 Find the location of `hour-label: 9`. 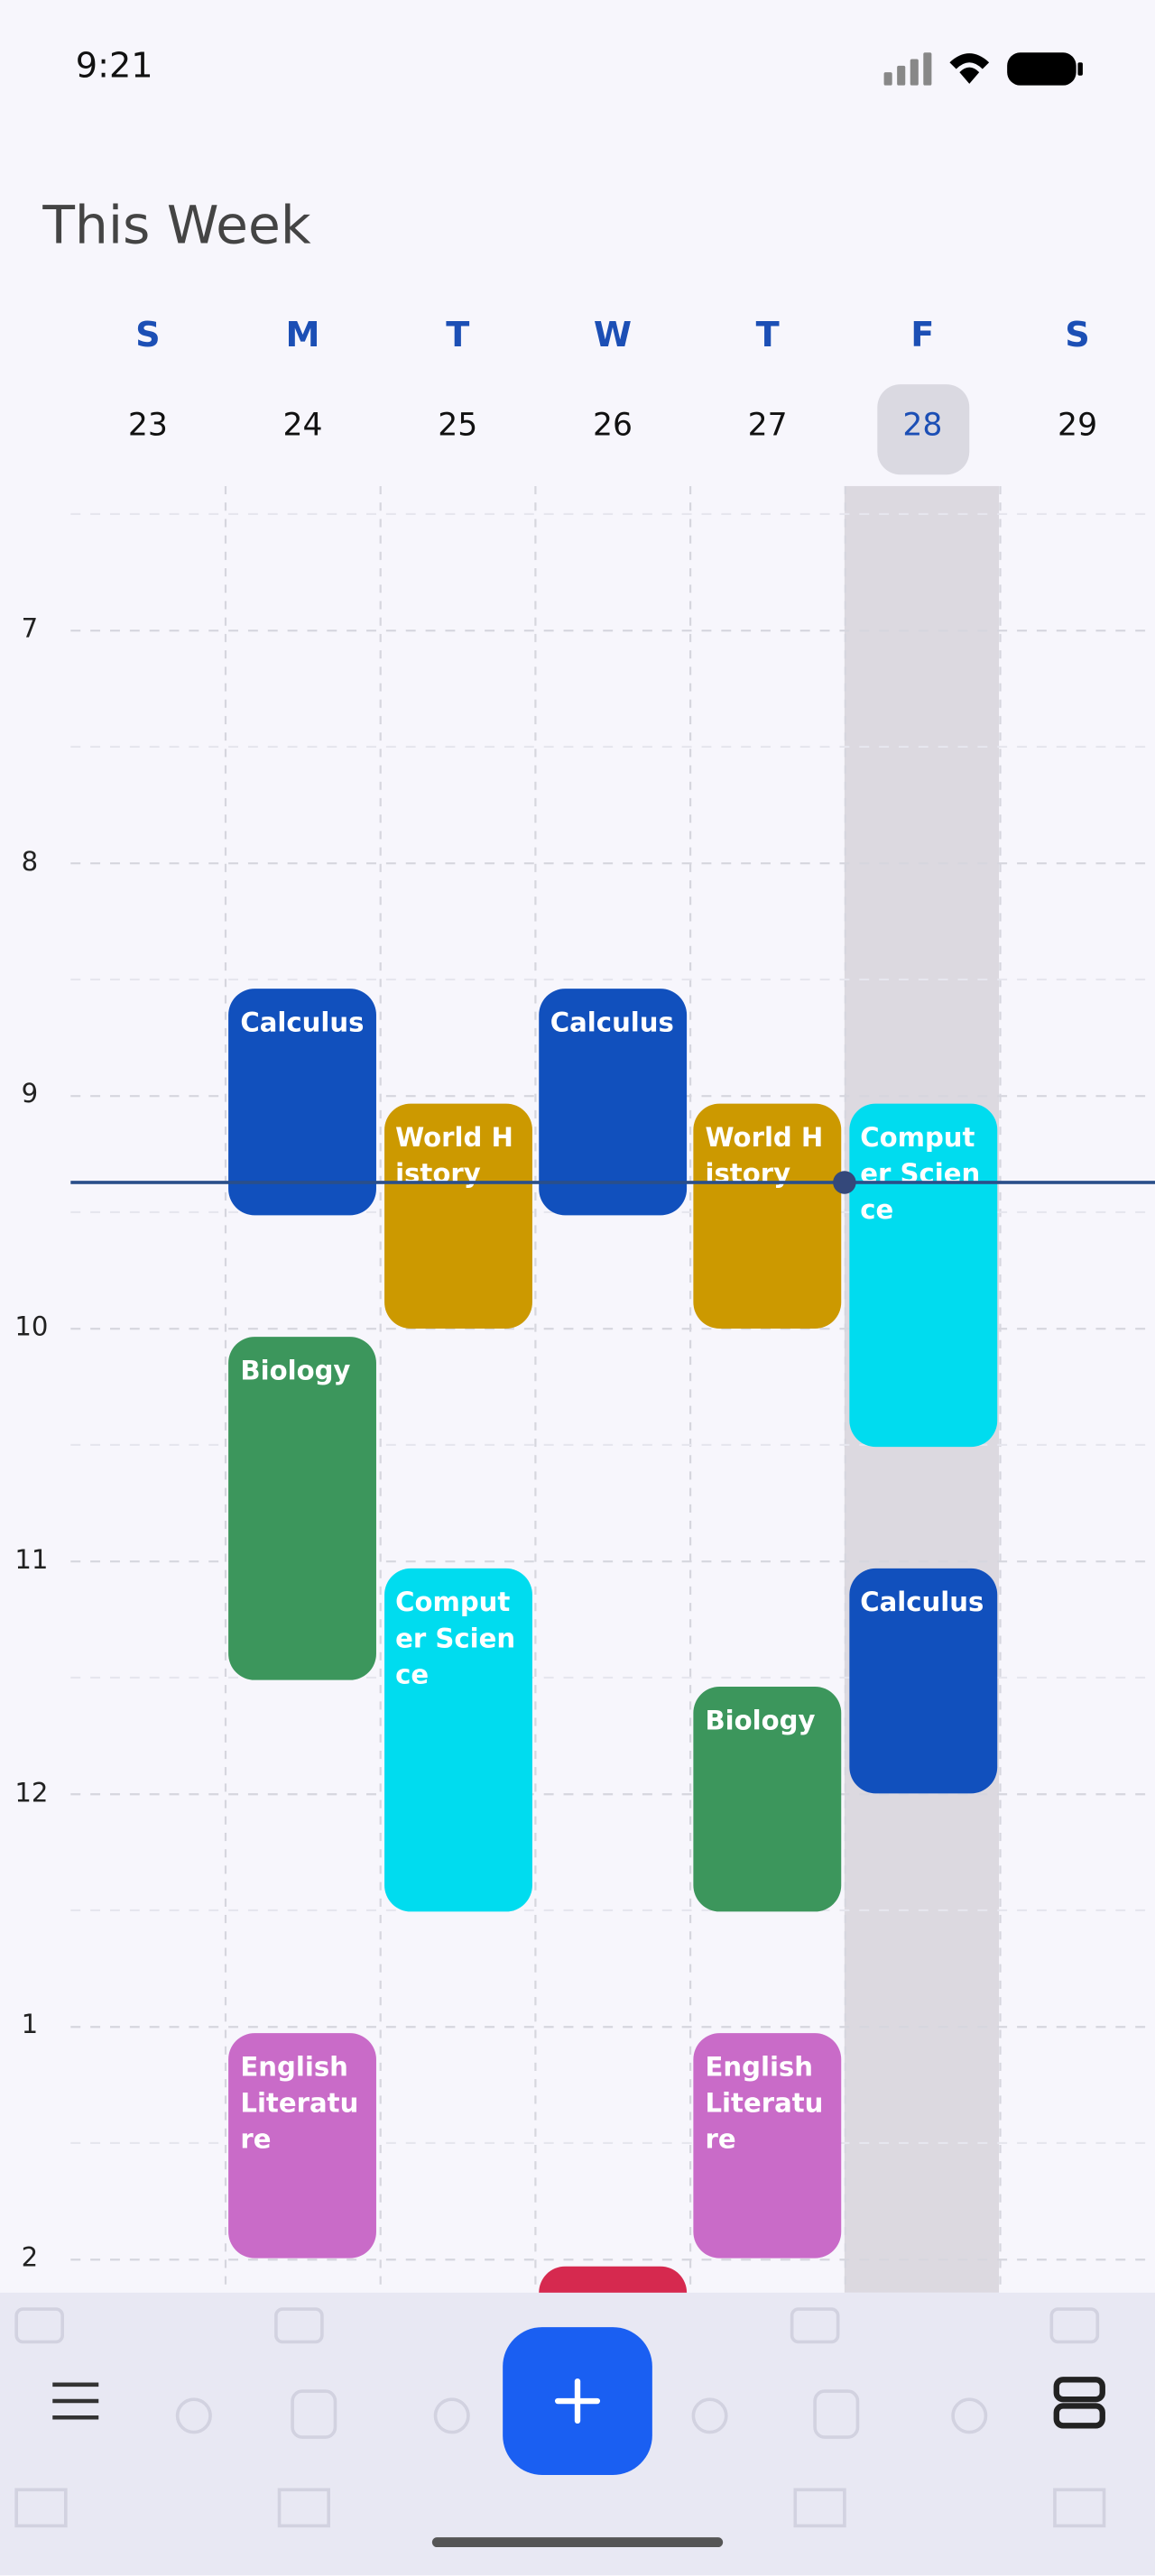

hour-label: 9 is located at coordinates (30, 1093).